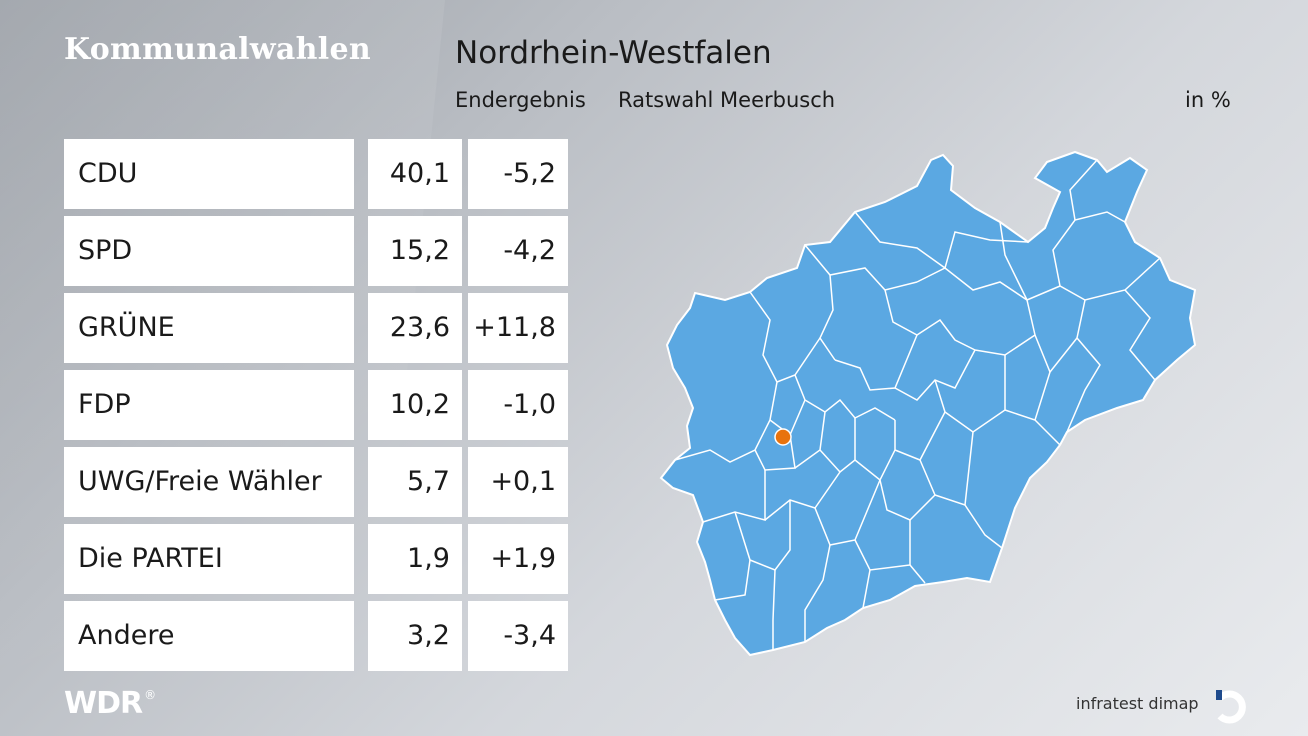 Image resolution: width=1308 pixels, height=736 pixels. What do you see at coordinates (415, 636) in the screenshot?
I see `result-value-cell: 3,2` at bounding box center [415, 636].